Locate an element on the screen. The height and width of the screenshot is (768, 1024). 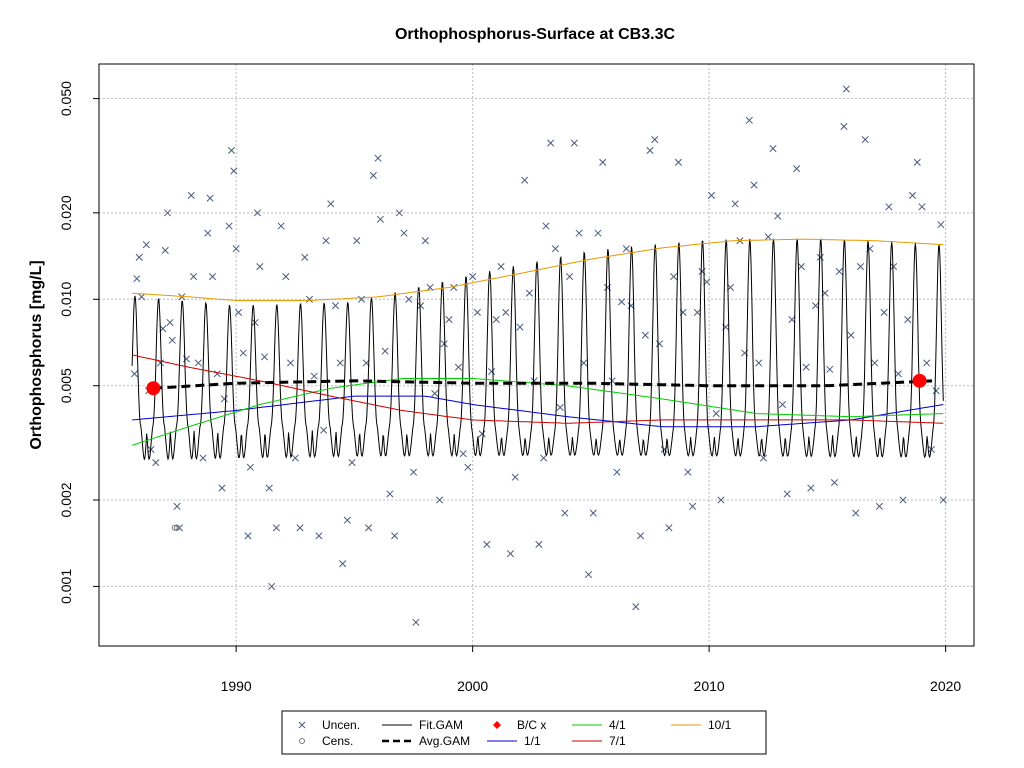
legend-label: B/C x is located at coordinates (531, 725).